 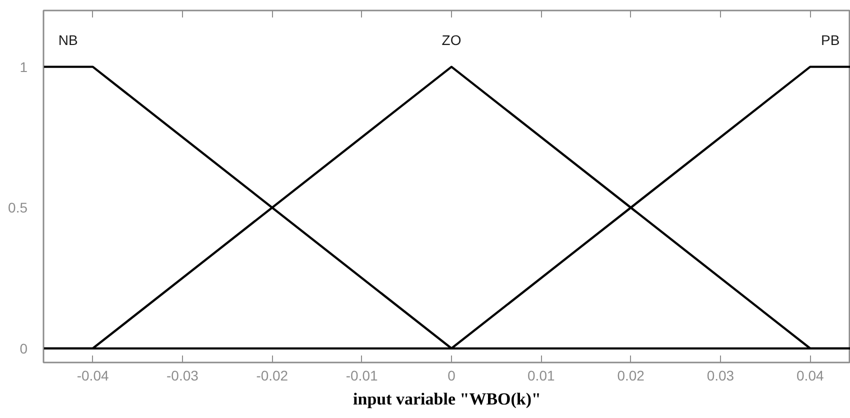 I want to click on x-tick-label: 0.04, so click(x=810, y=376).